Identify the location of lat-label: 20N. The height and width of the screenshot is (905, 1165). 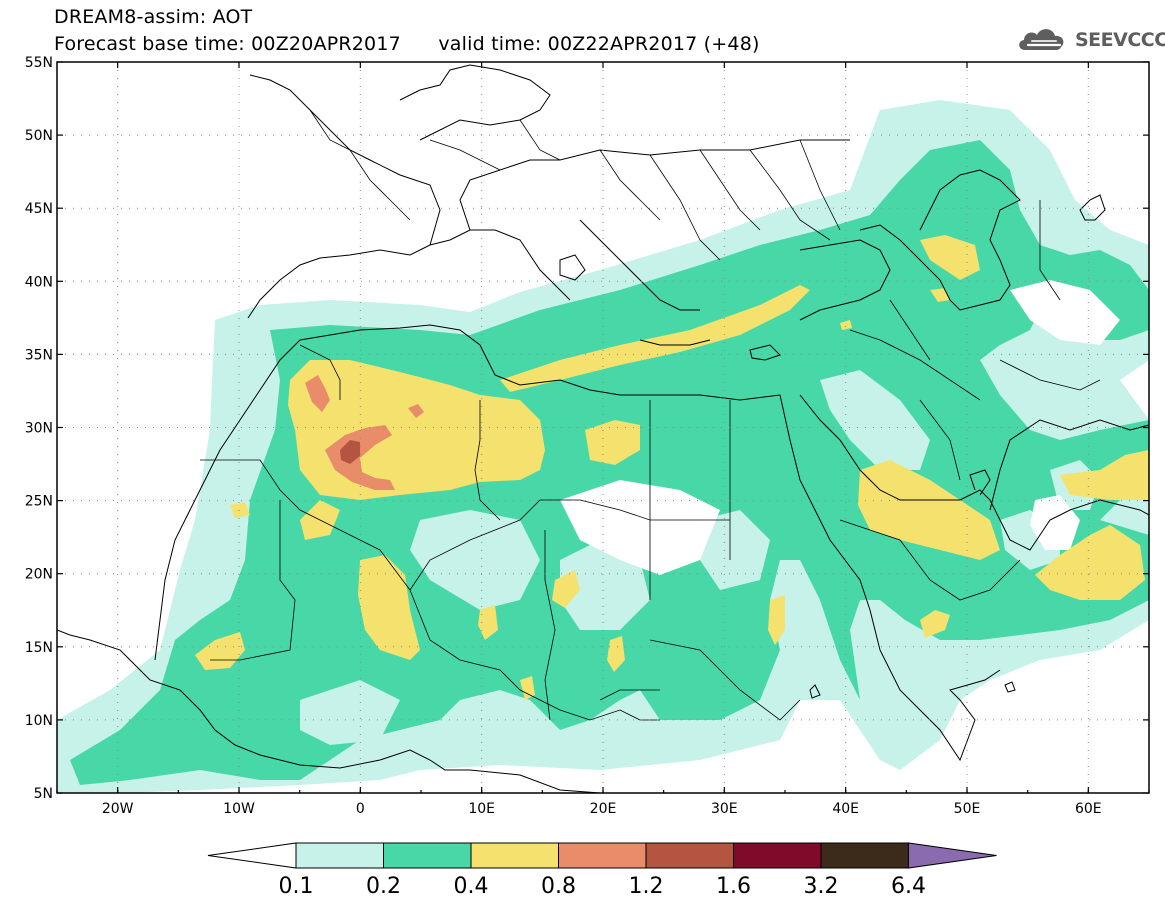
(39, 575).